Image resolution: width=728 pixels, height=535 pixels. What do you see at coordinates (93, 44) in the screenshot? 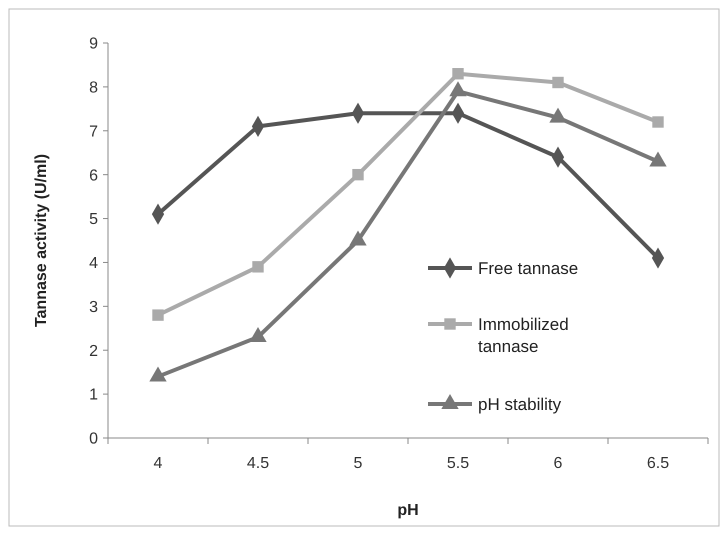
I see `y-tick-label: 9` at bounding box center [93, 44].